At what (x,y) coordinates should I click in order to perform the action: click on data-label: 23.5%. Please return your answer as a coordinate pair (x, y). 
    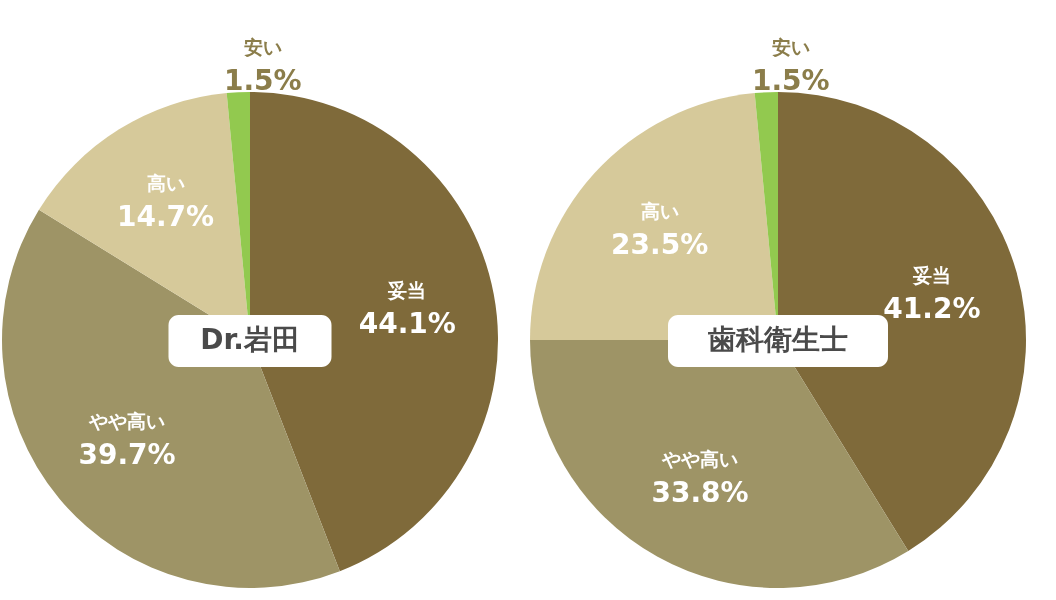
    Looking at the image, I should click on (660, 245).